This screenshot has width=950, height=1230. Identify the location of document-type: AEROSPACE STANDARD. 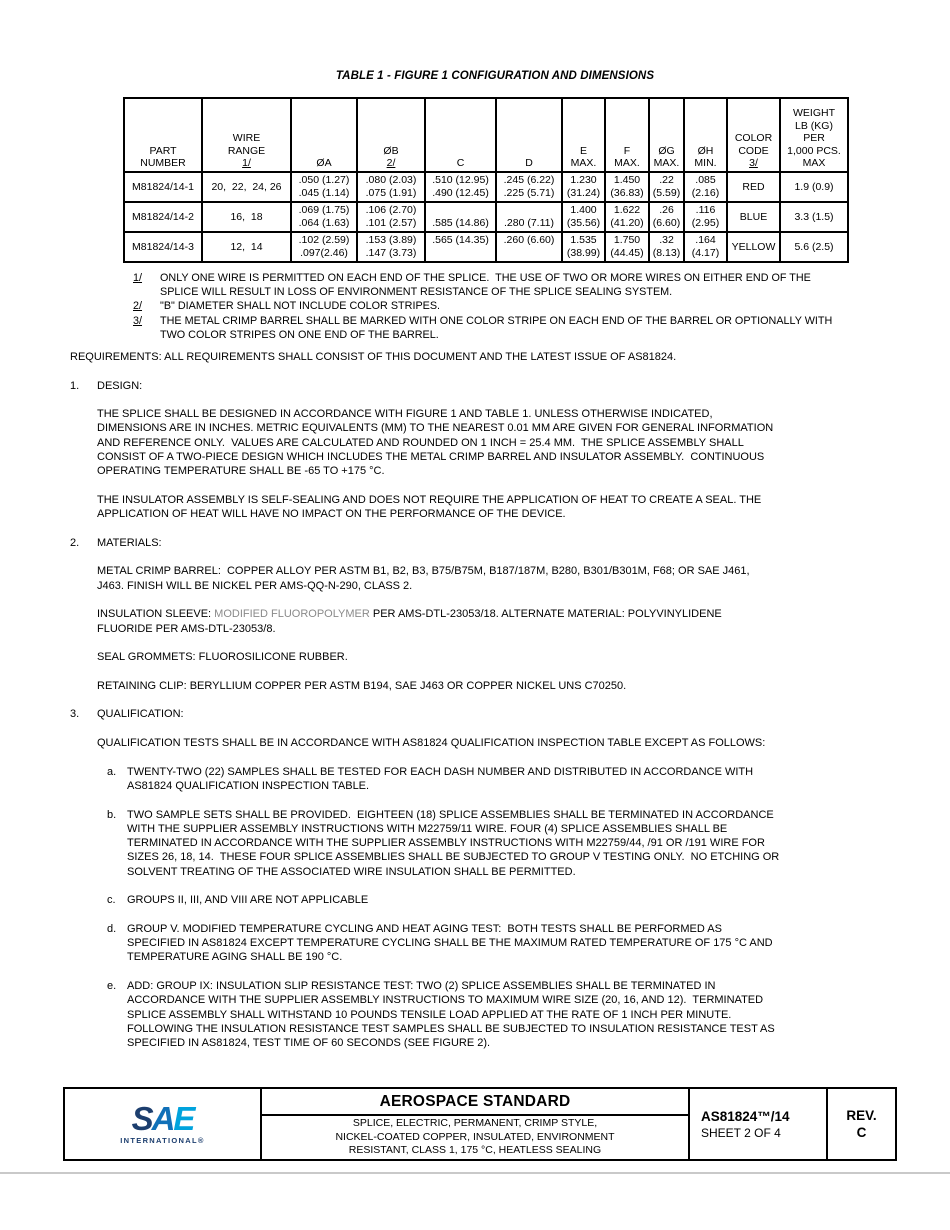
(475, 1102).